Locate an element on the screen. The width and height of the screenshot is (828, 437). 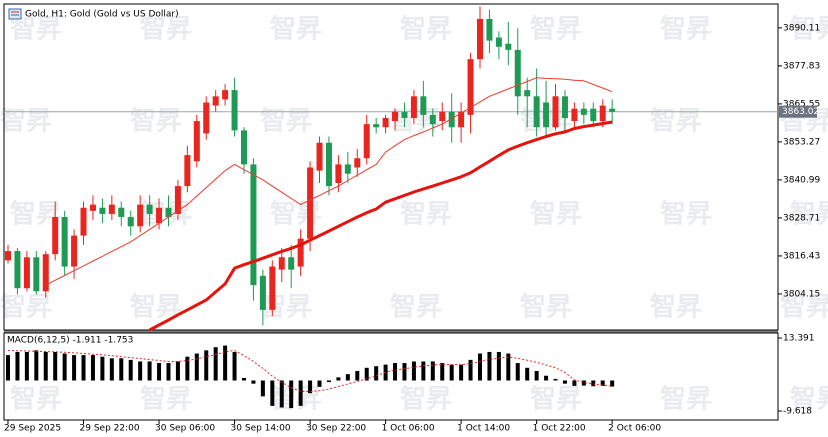
x-tick-label: 29 Sep 22:00 is located at coordinates (110, 429).